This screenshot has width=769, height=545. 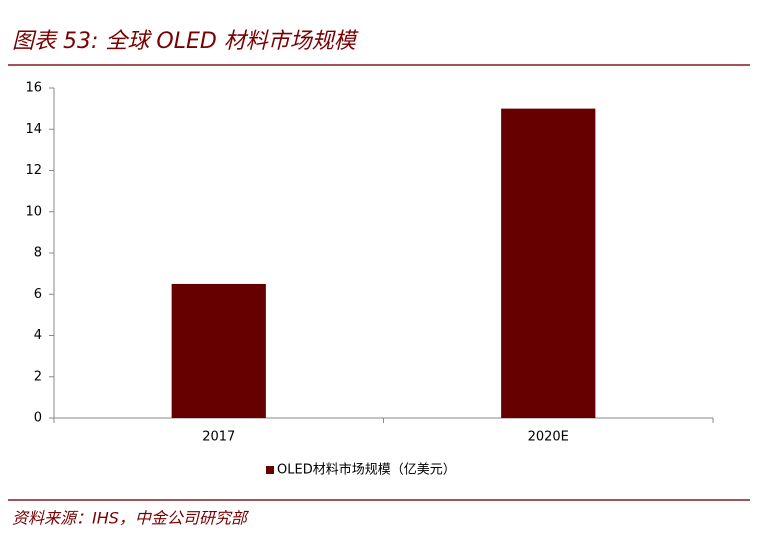 What do you see at coordinates (38, 335) in the screenshot?
I see `y-tick-label: 4` at bounding box center [38, 335].